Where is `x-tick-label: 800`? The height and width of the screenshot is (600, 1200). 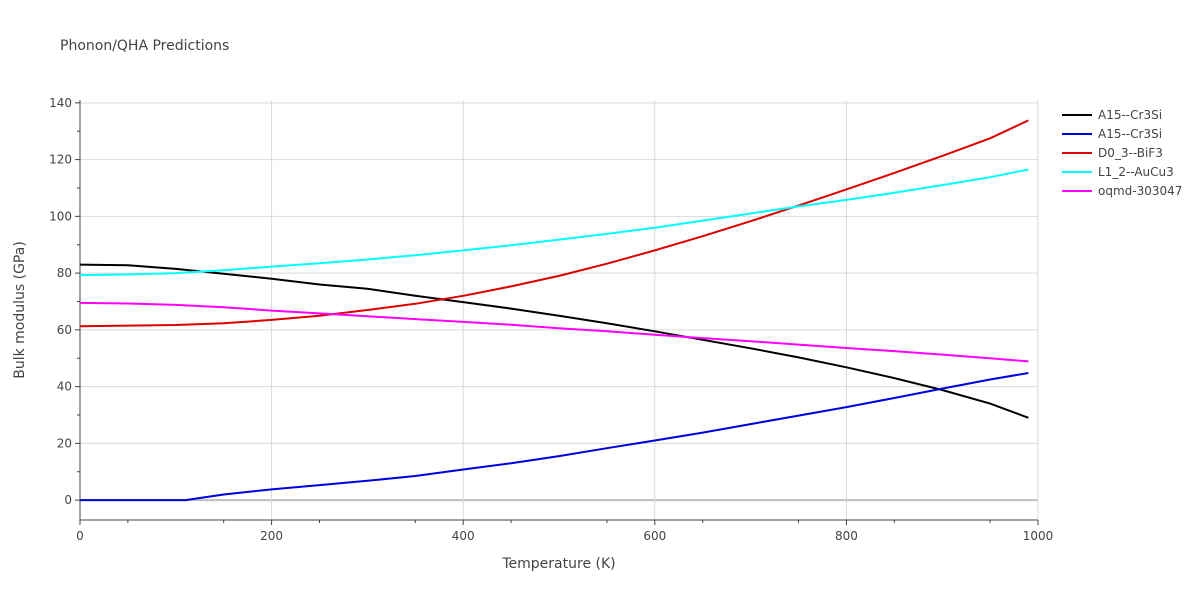 x-tick-label: 800 is located at coordinates (846, 536).